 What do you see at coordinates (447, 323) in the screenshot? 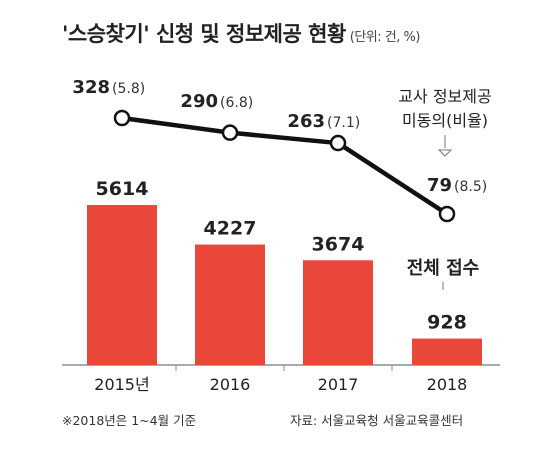
I see `bar-value-label: 928` at bounding box center [447, 323].